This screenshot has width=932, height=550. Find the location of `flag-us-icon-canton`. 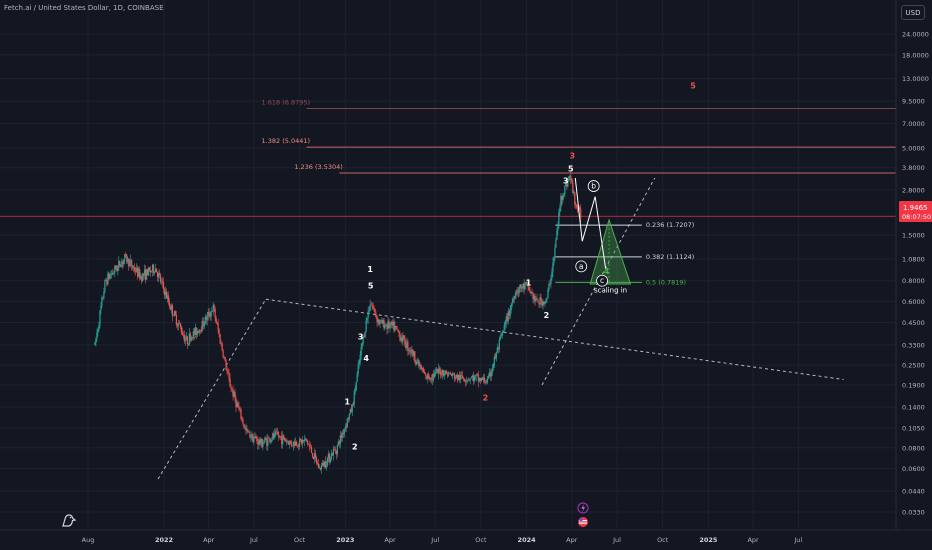

flag-us-icon-canton is located at coordinates (581, 519).